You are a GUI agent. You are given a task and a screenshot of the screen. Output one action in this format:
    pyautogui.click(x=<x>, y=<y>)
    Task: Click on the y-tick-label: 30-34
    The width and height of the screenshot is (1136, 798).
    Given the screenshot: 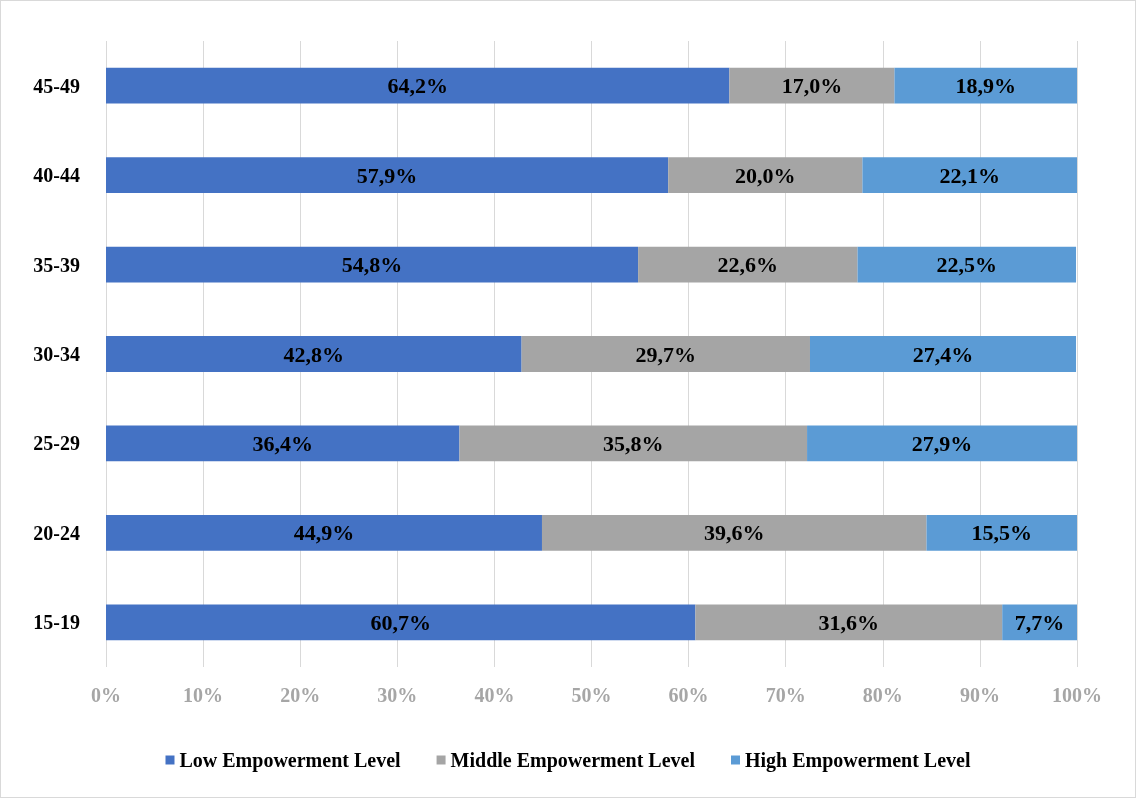 What is the action you would take?
    pyautogui.click(x=56, y=354)
    